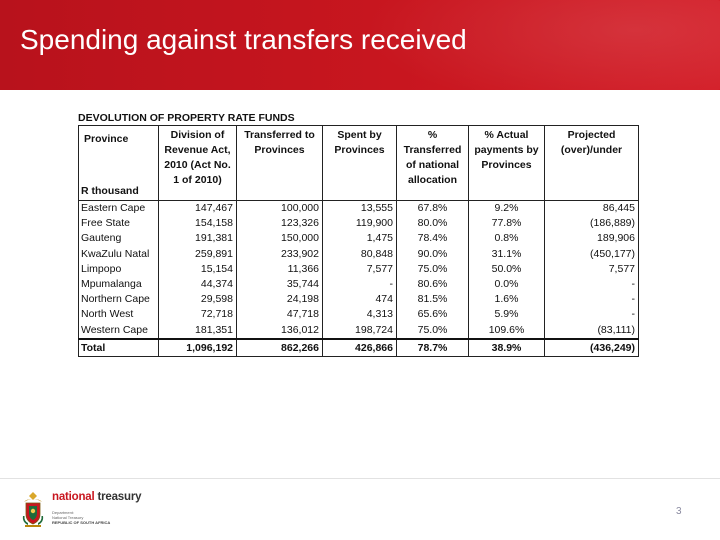 Image resolution: width=720 pixels, height=540 pixels. I want to click on cell-transferred: 233,902, so click(279, 254).